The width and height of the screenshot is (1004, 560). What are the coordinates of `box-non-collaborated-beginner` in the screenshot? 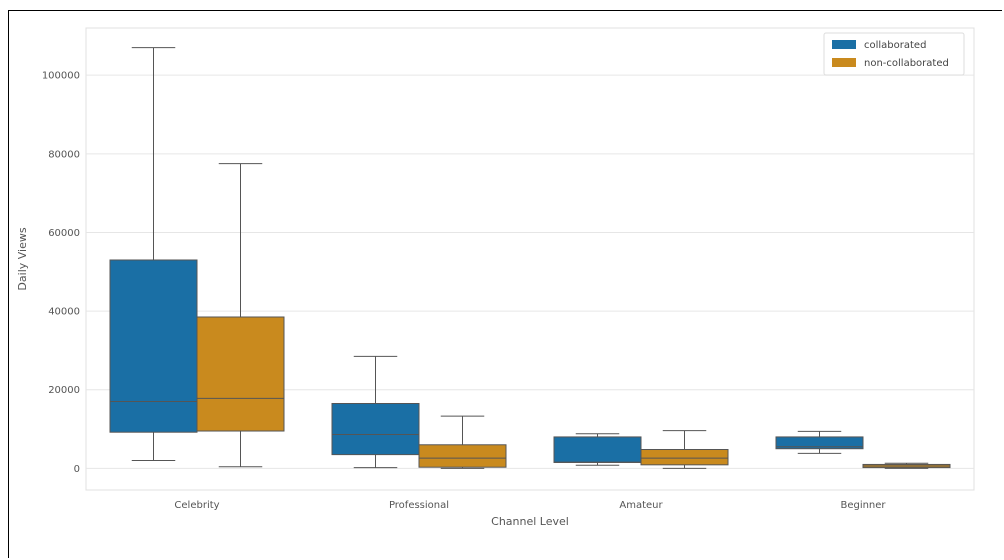 It's located at (906, 465).